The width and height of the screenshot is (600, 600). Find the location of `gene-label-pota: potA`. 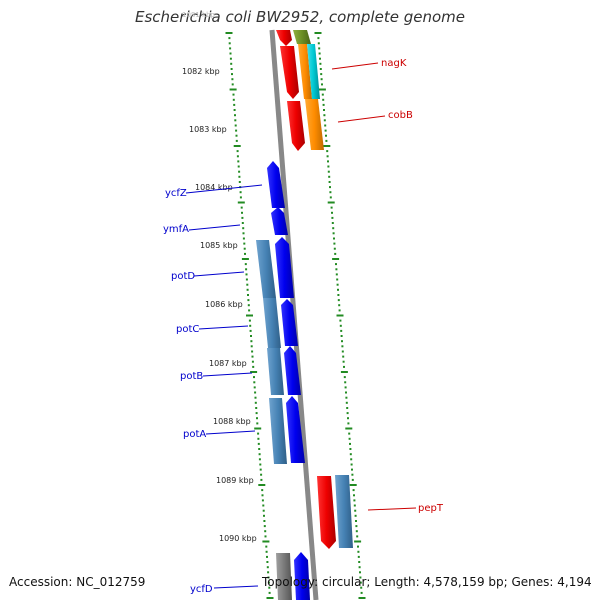

gene-label-pota: potA is located at coordinates (194, 434).